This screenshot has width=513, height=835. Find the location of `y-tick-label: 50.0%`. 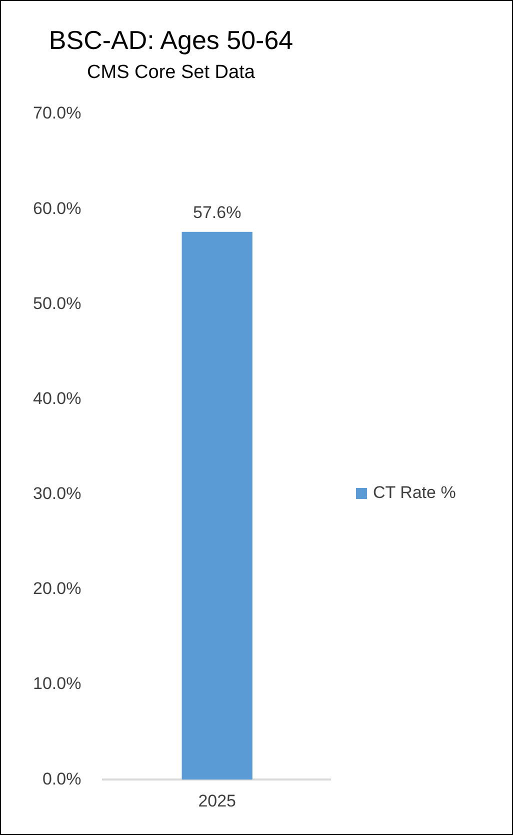

y-tick-label: 50.0% is located at coordinates (57, 303).